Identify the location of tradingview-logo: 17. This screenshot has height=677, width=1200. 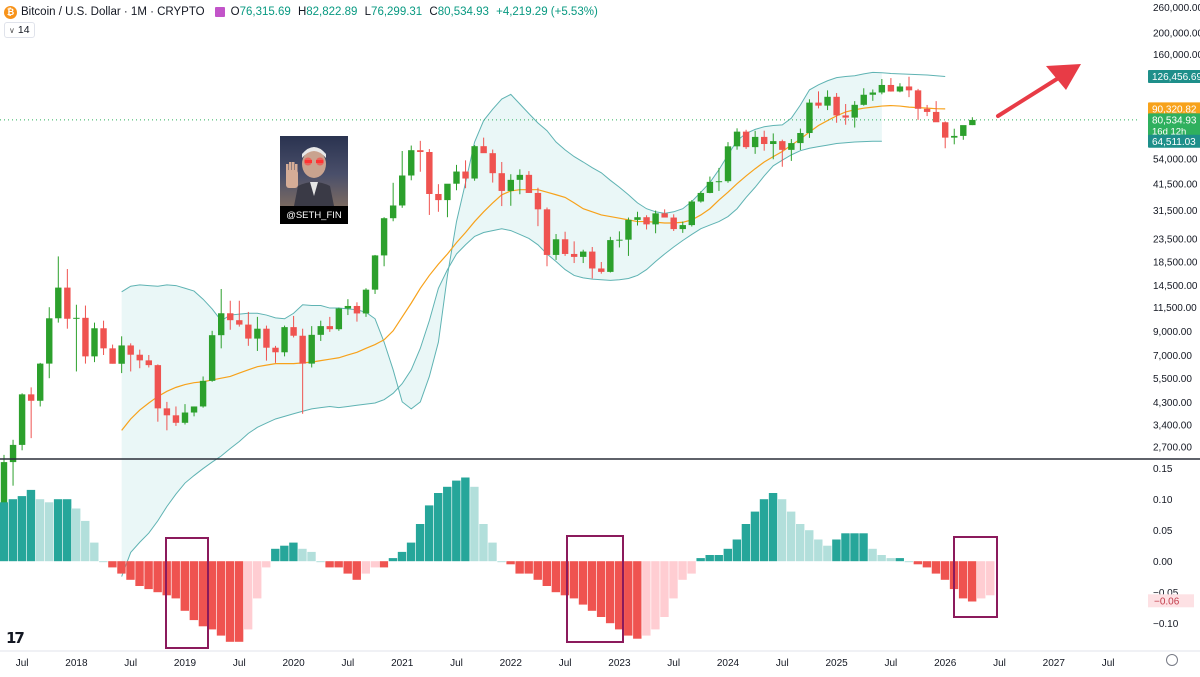
(15, 638).